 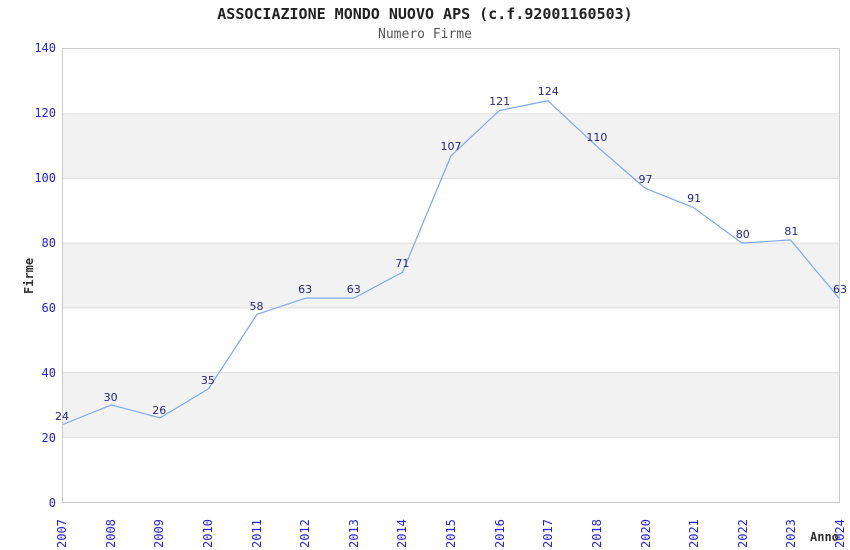 I want to click on data-point-label: 71, so click(x=402, y=264).